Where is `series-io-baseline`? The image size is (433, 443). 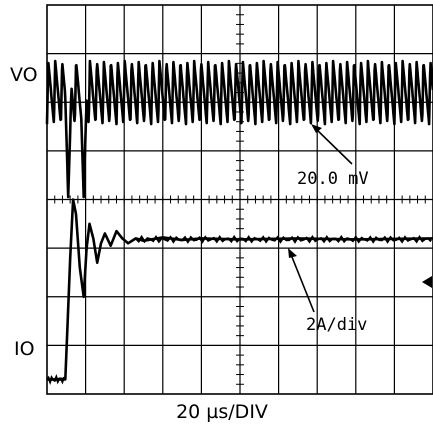
series-io-baseline is located at coordinates (56, 379).